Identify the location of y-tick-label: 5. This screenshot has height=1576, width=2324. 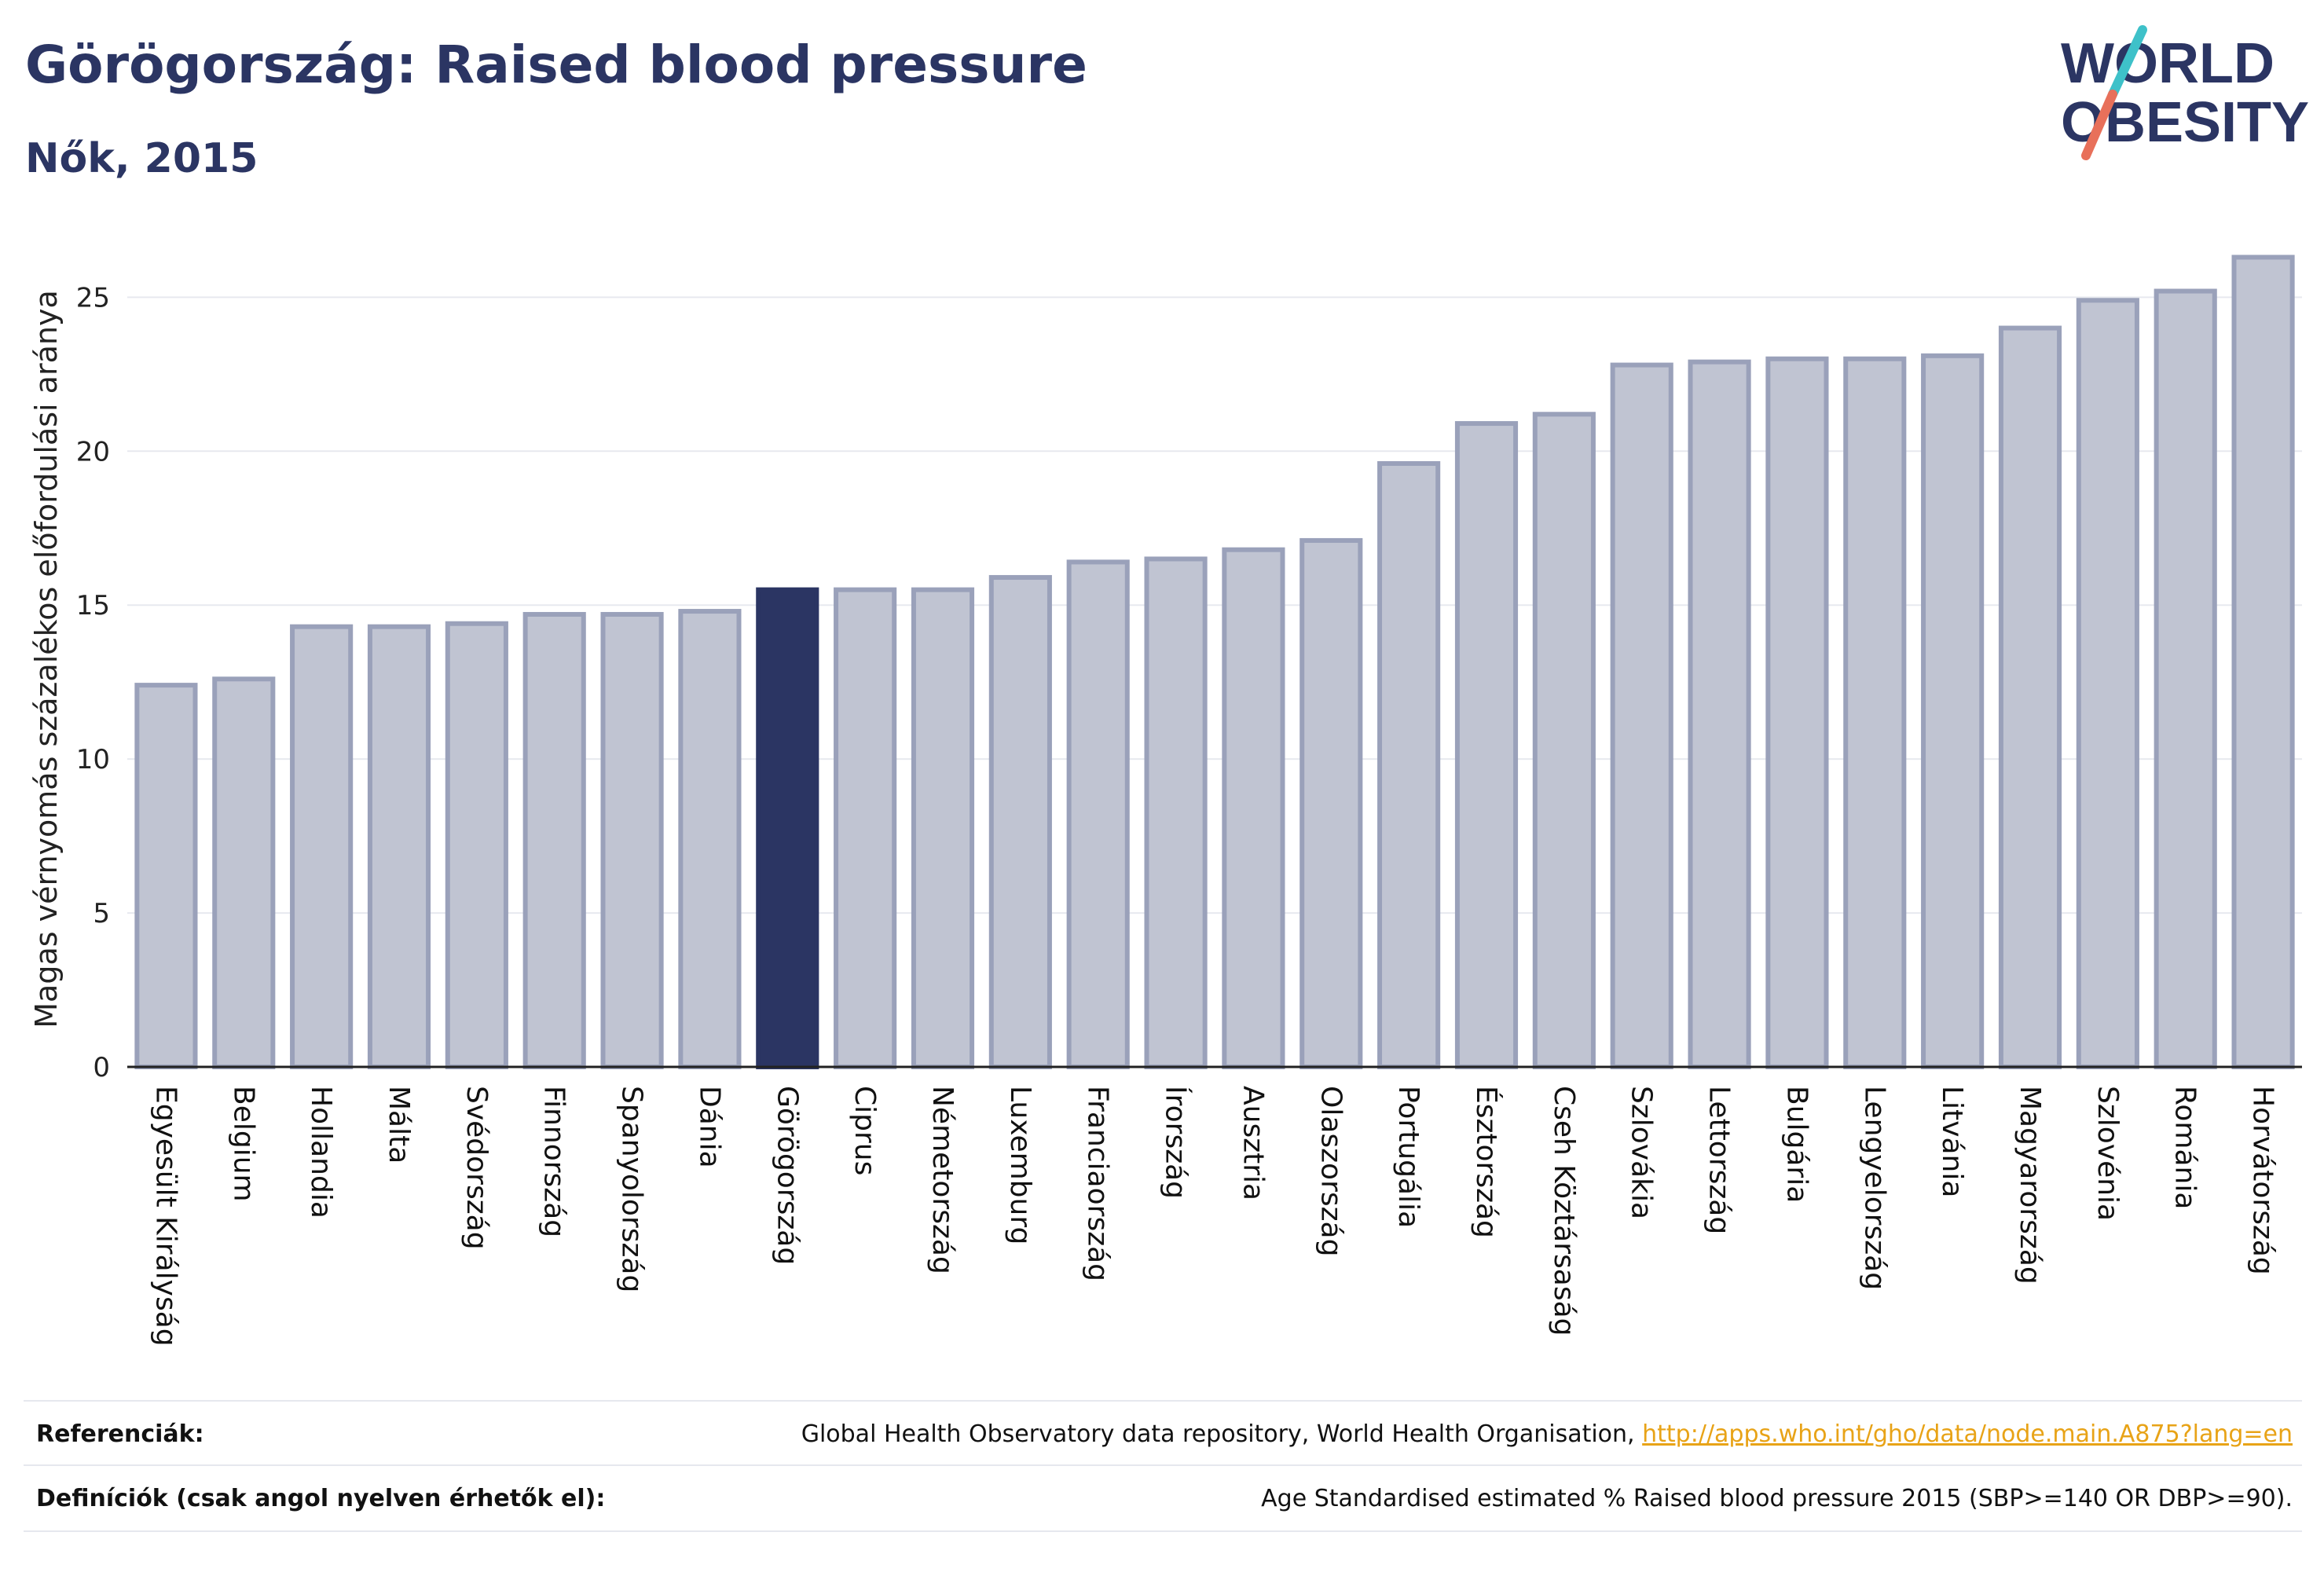
(101, 913).